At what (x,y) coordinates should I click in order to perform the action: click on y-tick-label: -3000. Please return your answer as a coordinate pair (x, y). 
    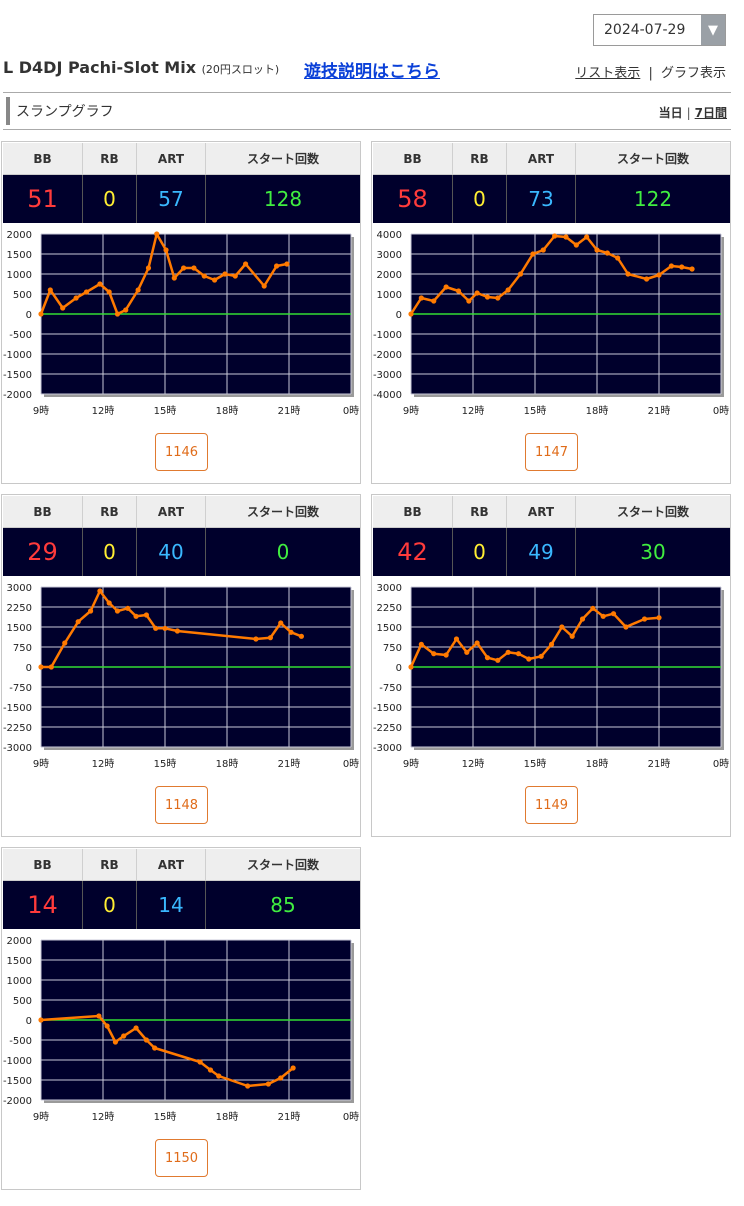
    Looking at the image, I should click on (387, 748).